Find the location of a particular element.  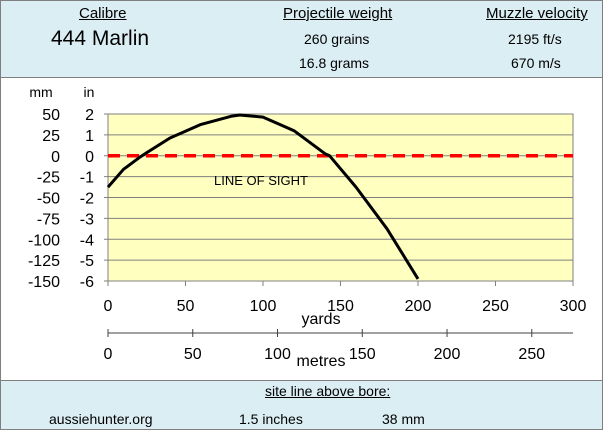

line-of-sight-annotation: LINE OF SIGHT is located at coordinates (261, 180).